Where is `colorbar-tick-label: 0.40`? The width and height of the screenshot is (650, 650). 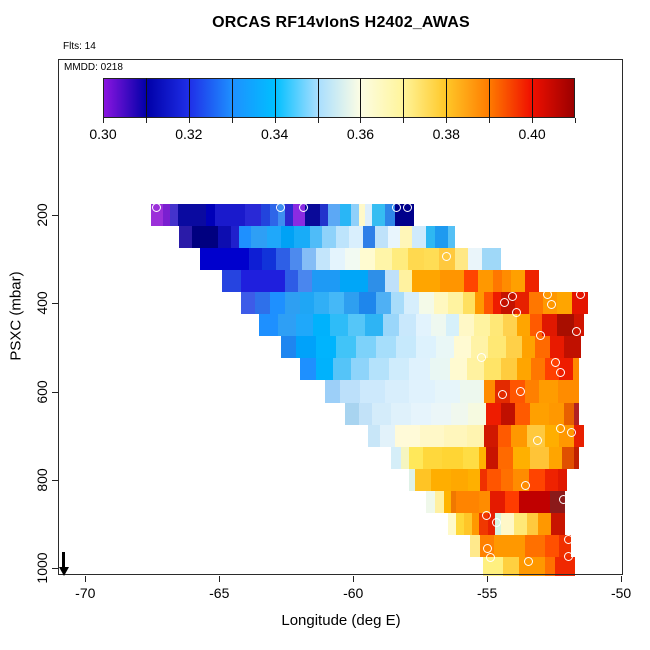
colorbar-tick-label: 0.40 is located at coordinates (532, 134).